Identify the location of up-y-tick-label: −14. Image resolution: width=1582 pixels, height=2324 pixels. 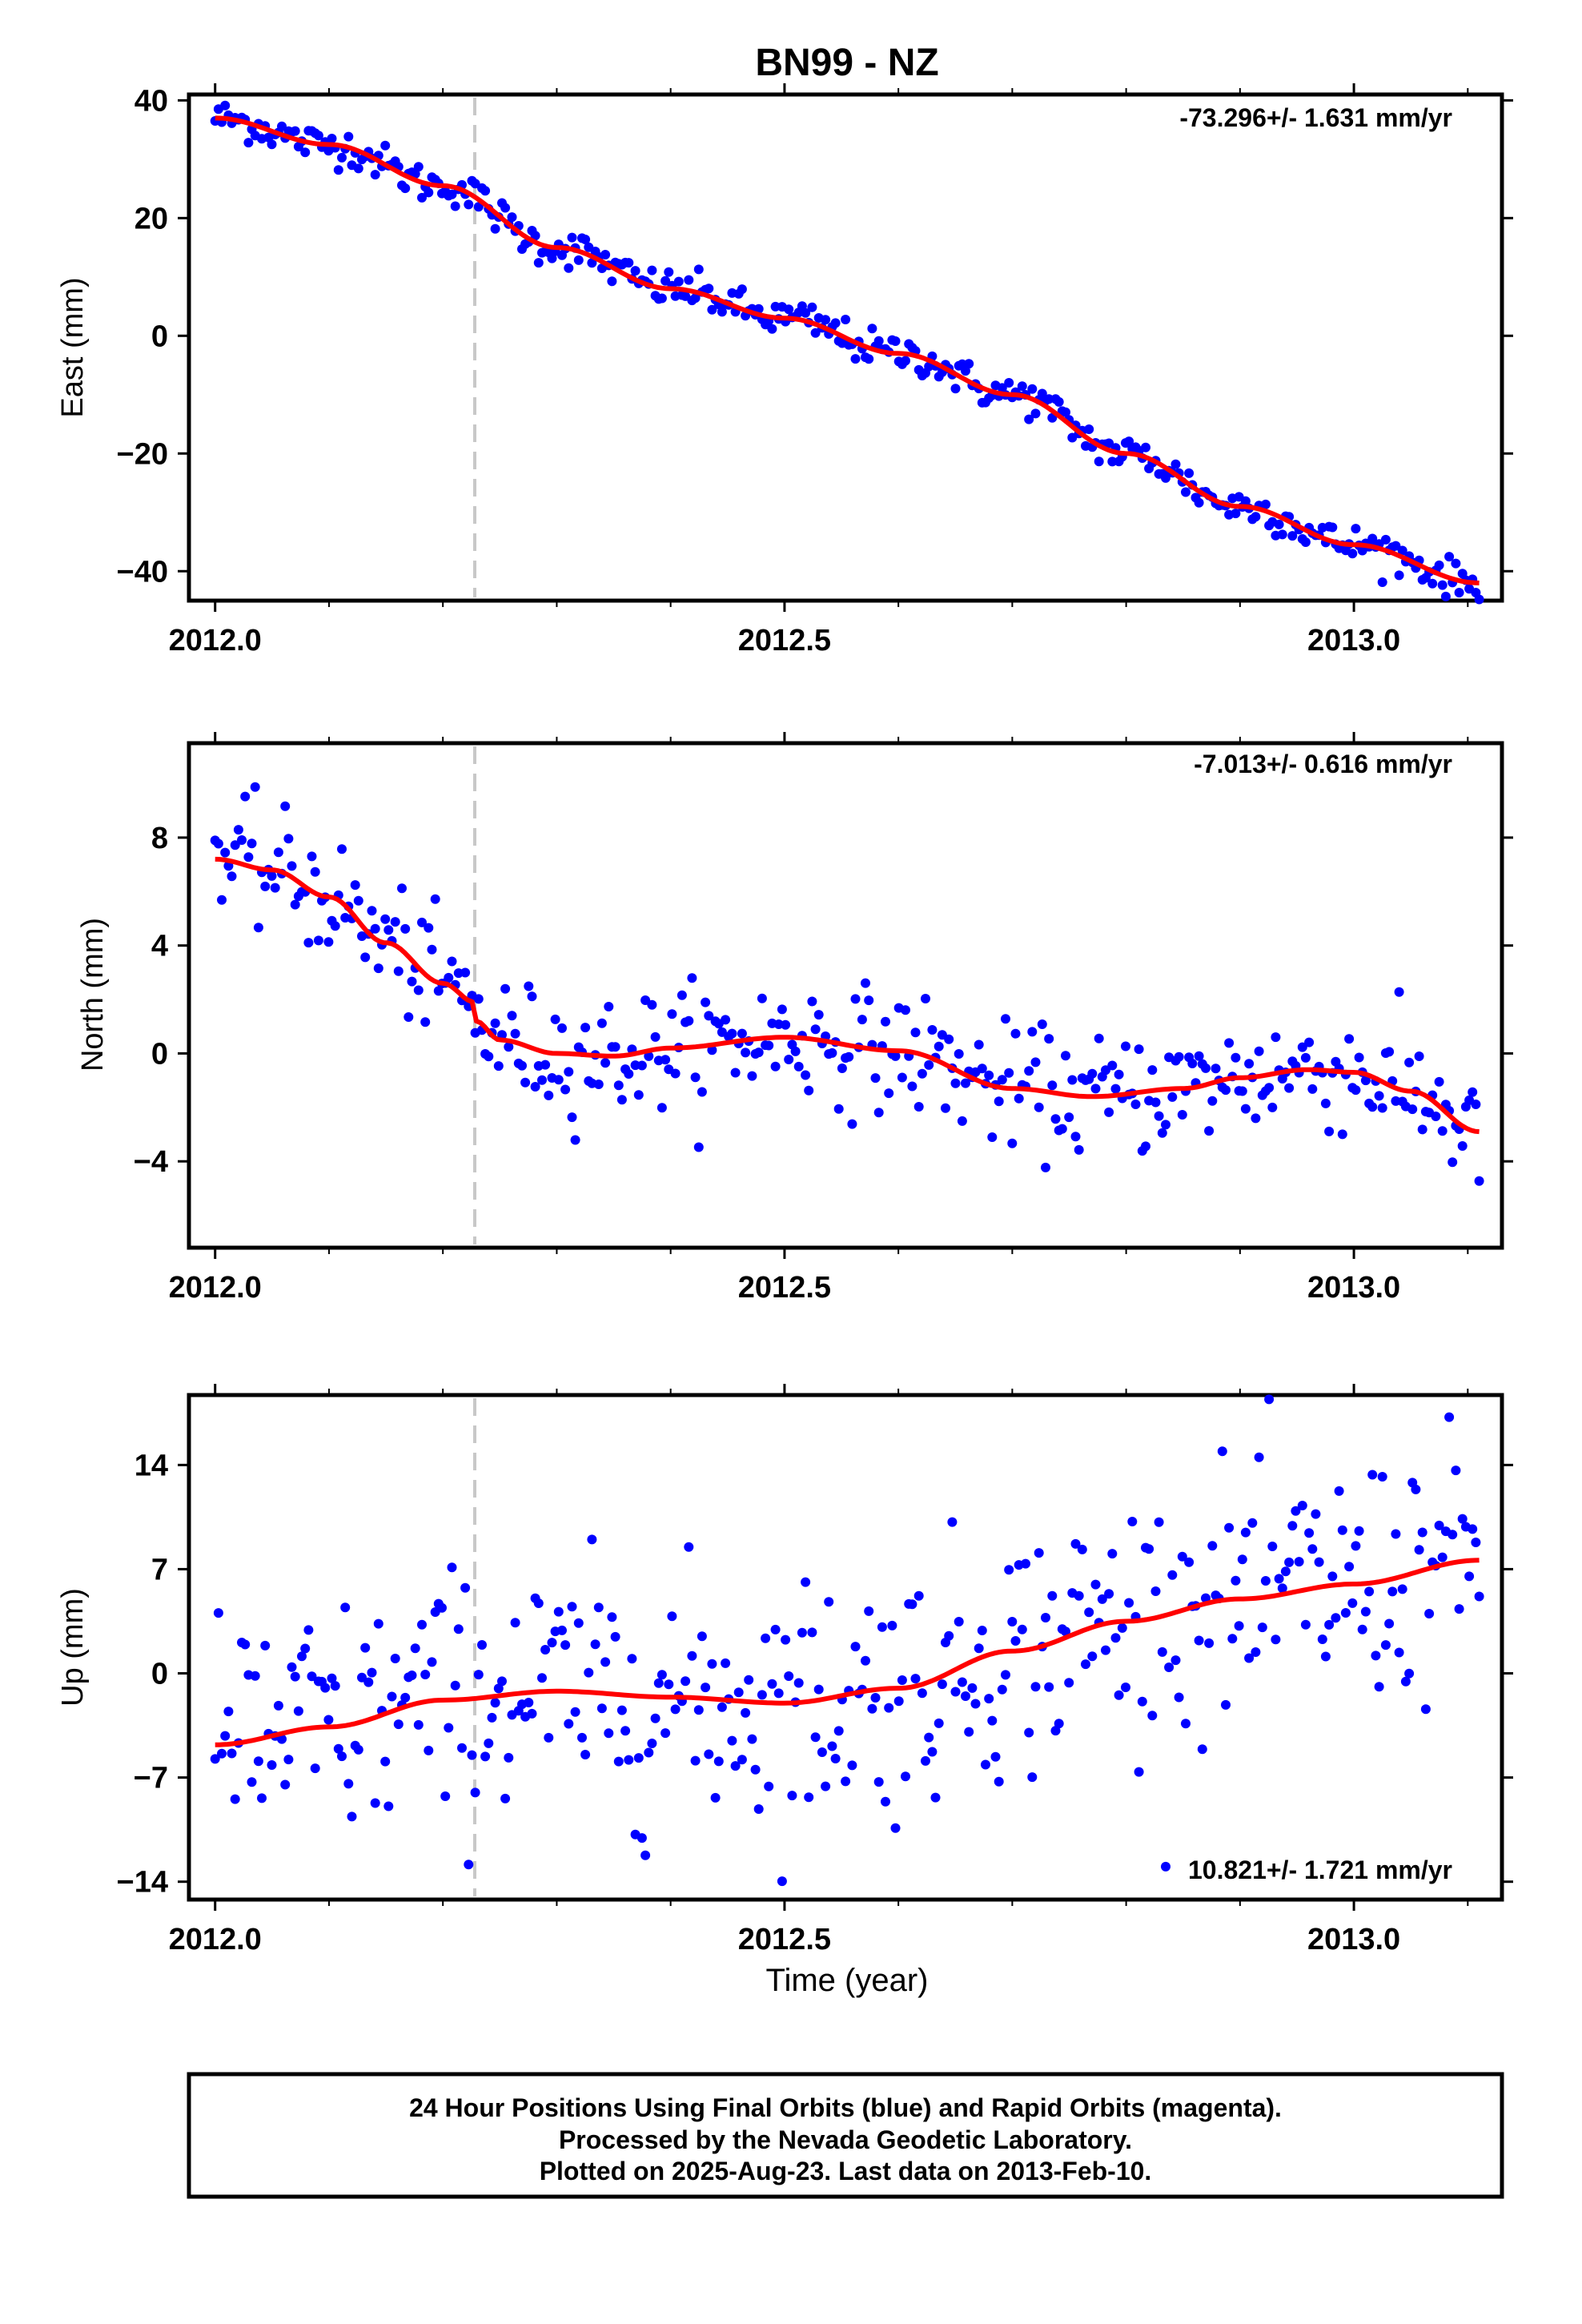
(142, 1883).